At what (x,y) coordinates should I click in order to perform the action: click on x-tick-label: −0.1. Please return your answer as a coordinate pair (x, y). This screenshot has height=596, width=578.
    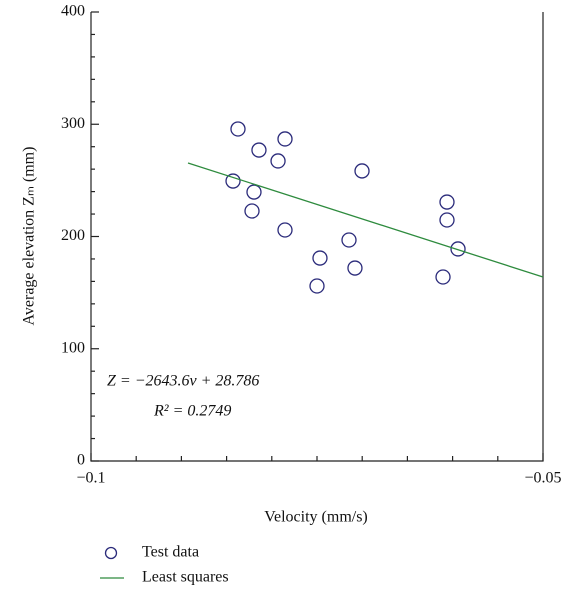
    Looking at the image, I should click on (90, 478).